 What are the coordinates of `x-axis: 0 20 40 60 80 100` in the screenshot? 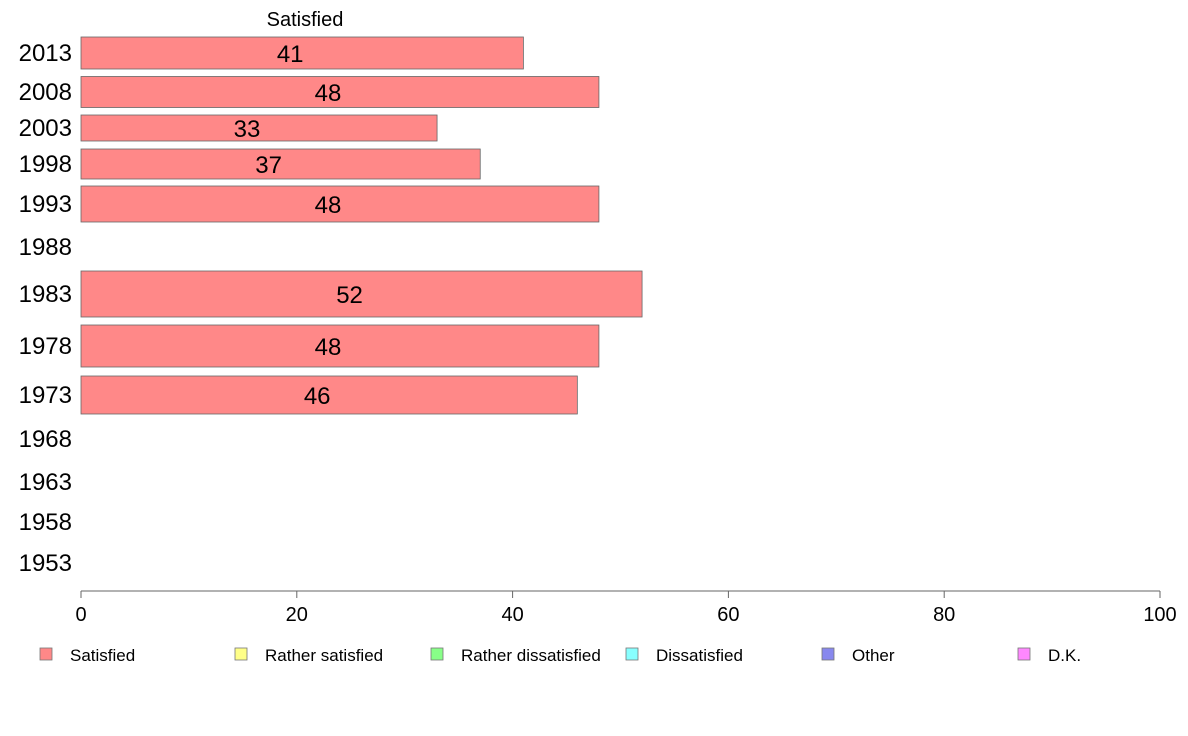 It's located at (626, 608).